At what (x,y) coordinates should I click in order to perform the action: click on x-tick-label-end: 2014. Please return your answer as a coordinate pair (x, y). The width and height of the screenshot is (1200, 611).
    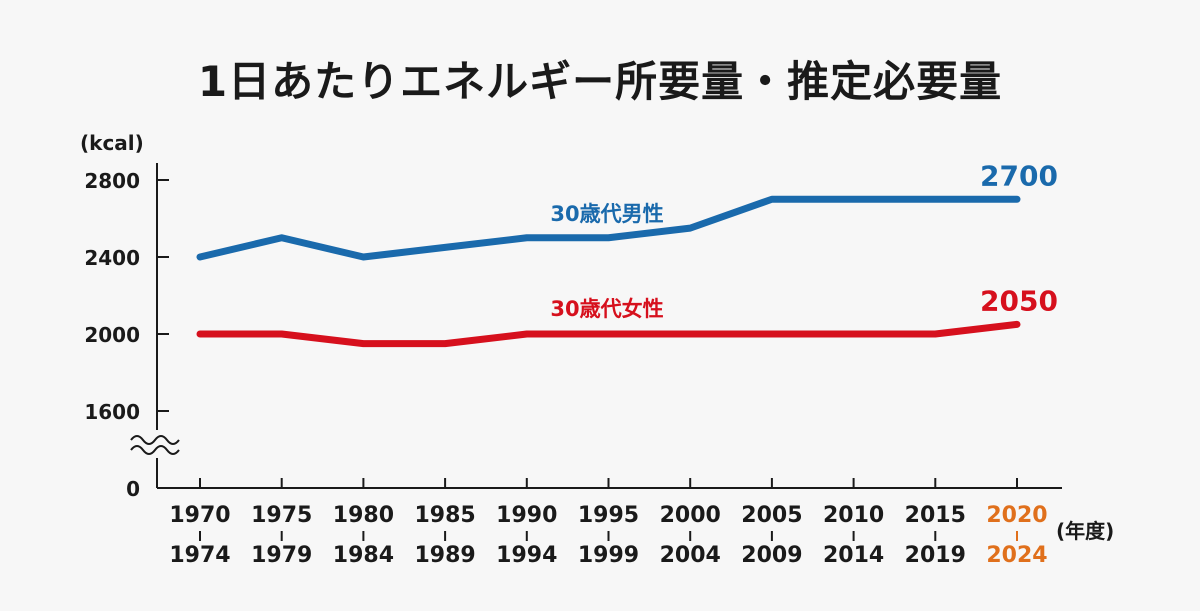
    Looking at the image, I should click on (853, 555).